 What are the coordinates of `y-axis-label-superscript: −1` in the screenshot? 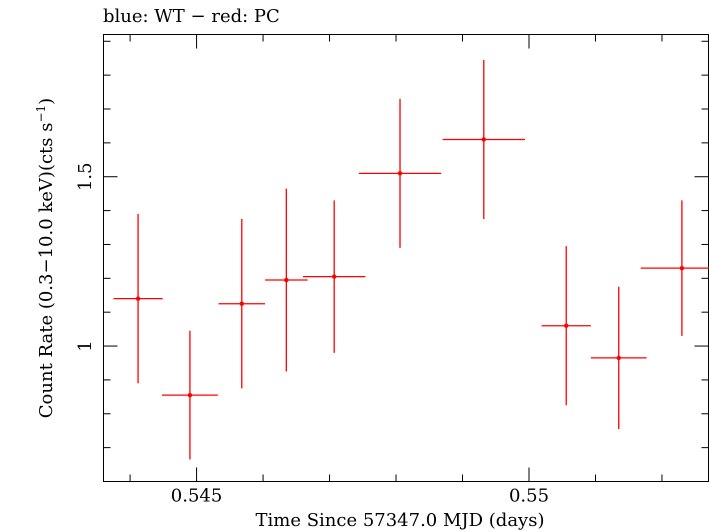 It's located at (41, 114).